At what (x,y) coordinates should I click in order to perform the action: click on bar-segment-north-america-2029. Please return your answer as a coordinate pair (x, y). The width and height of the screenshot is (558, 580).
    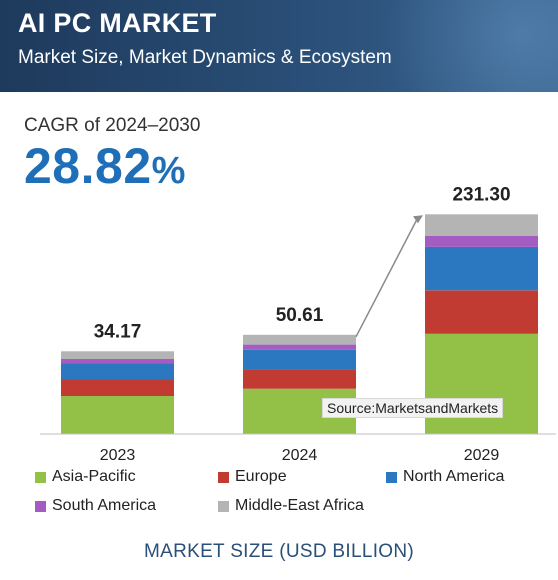
    Looking at the image, I should click on (481, 268).